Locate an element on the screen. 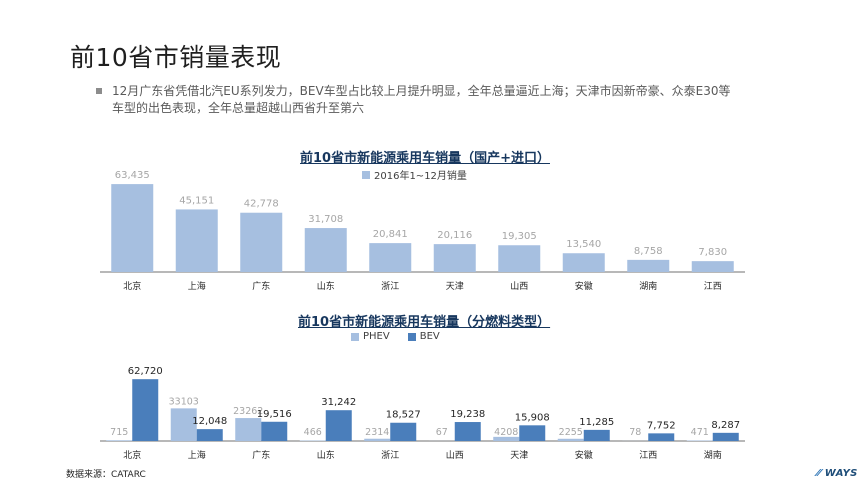  legend-item-total: 2016年1~12月销量 is located at coordinates (414, 174).